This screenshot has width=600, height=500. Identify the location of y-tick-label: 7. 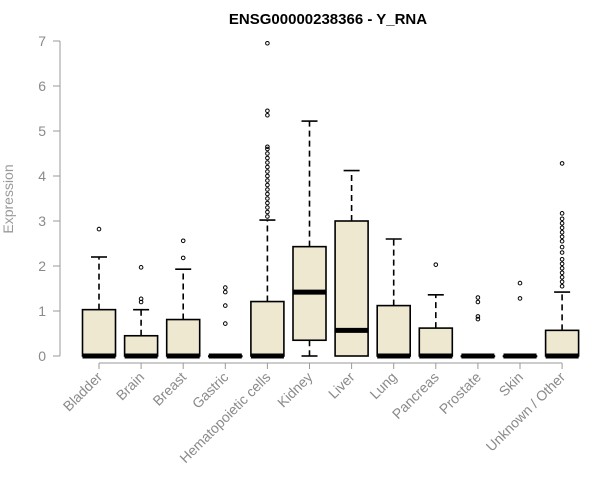
(42, 41).